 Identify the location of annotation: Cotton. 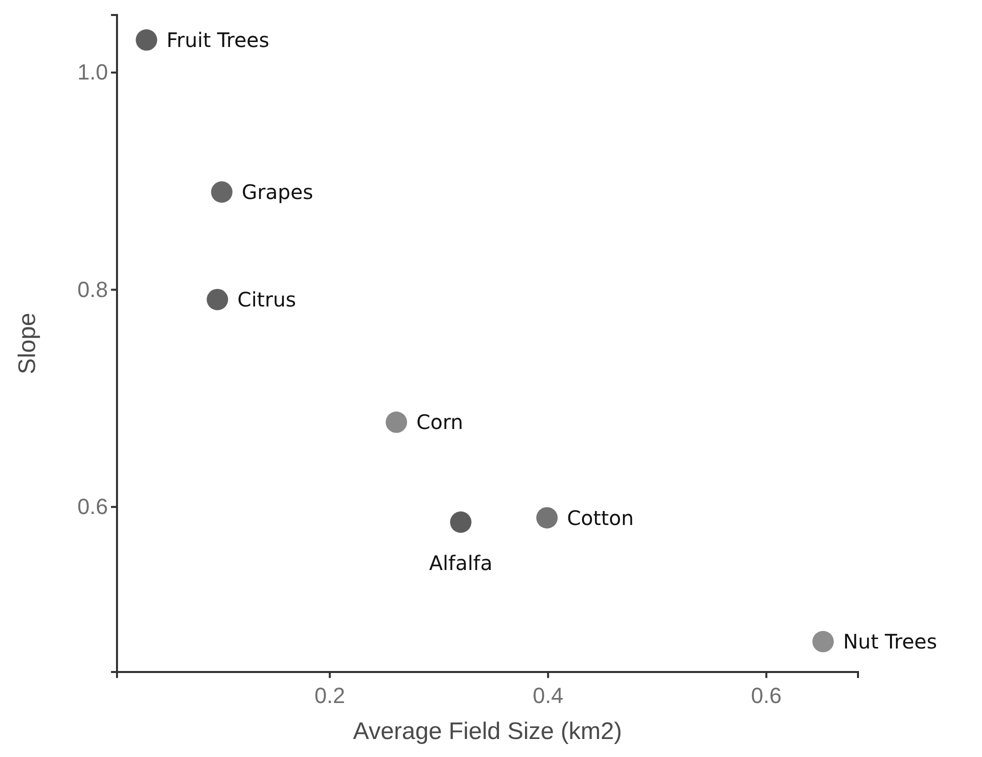
(600, 518).